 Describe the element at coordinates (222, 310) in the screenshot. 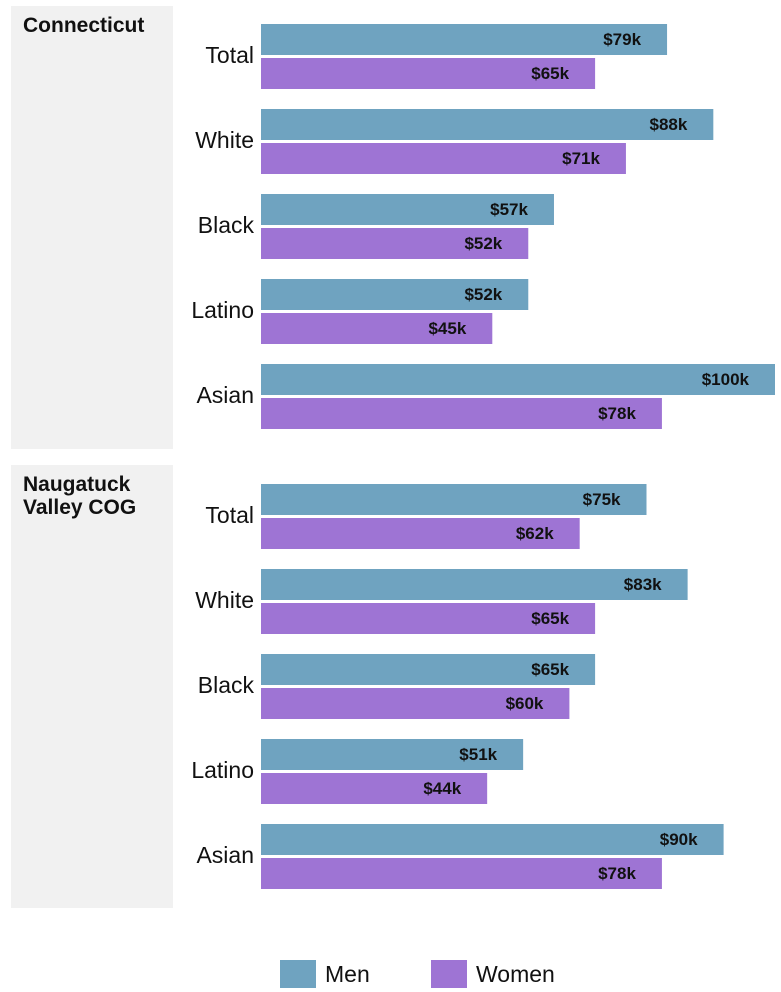

I see `category-label-connecticut-latino: Latino` at that location.